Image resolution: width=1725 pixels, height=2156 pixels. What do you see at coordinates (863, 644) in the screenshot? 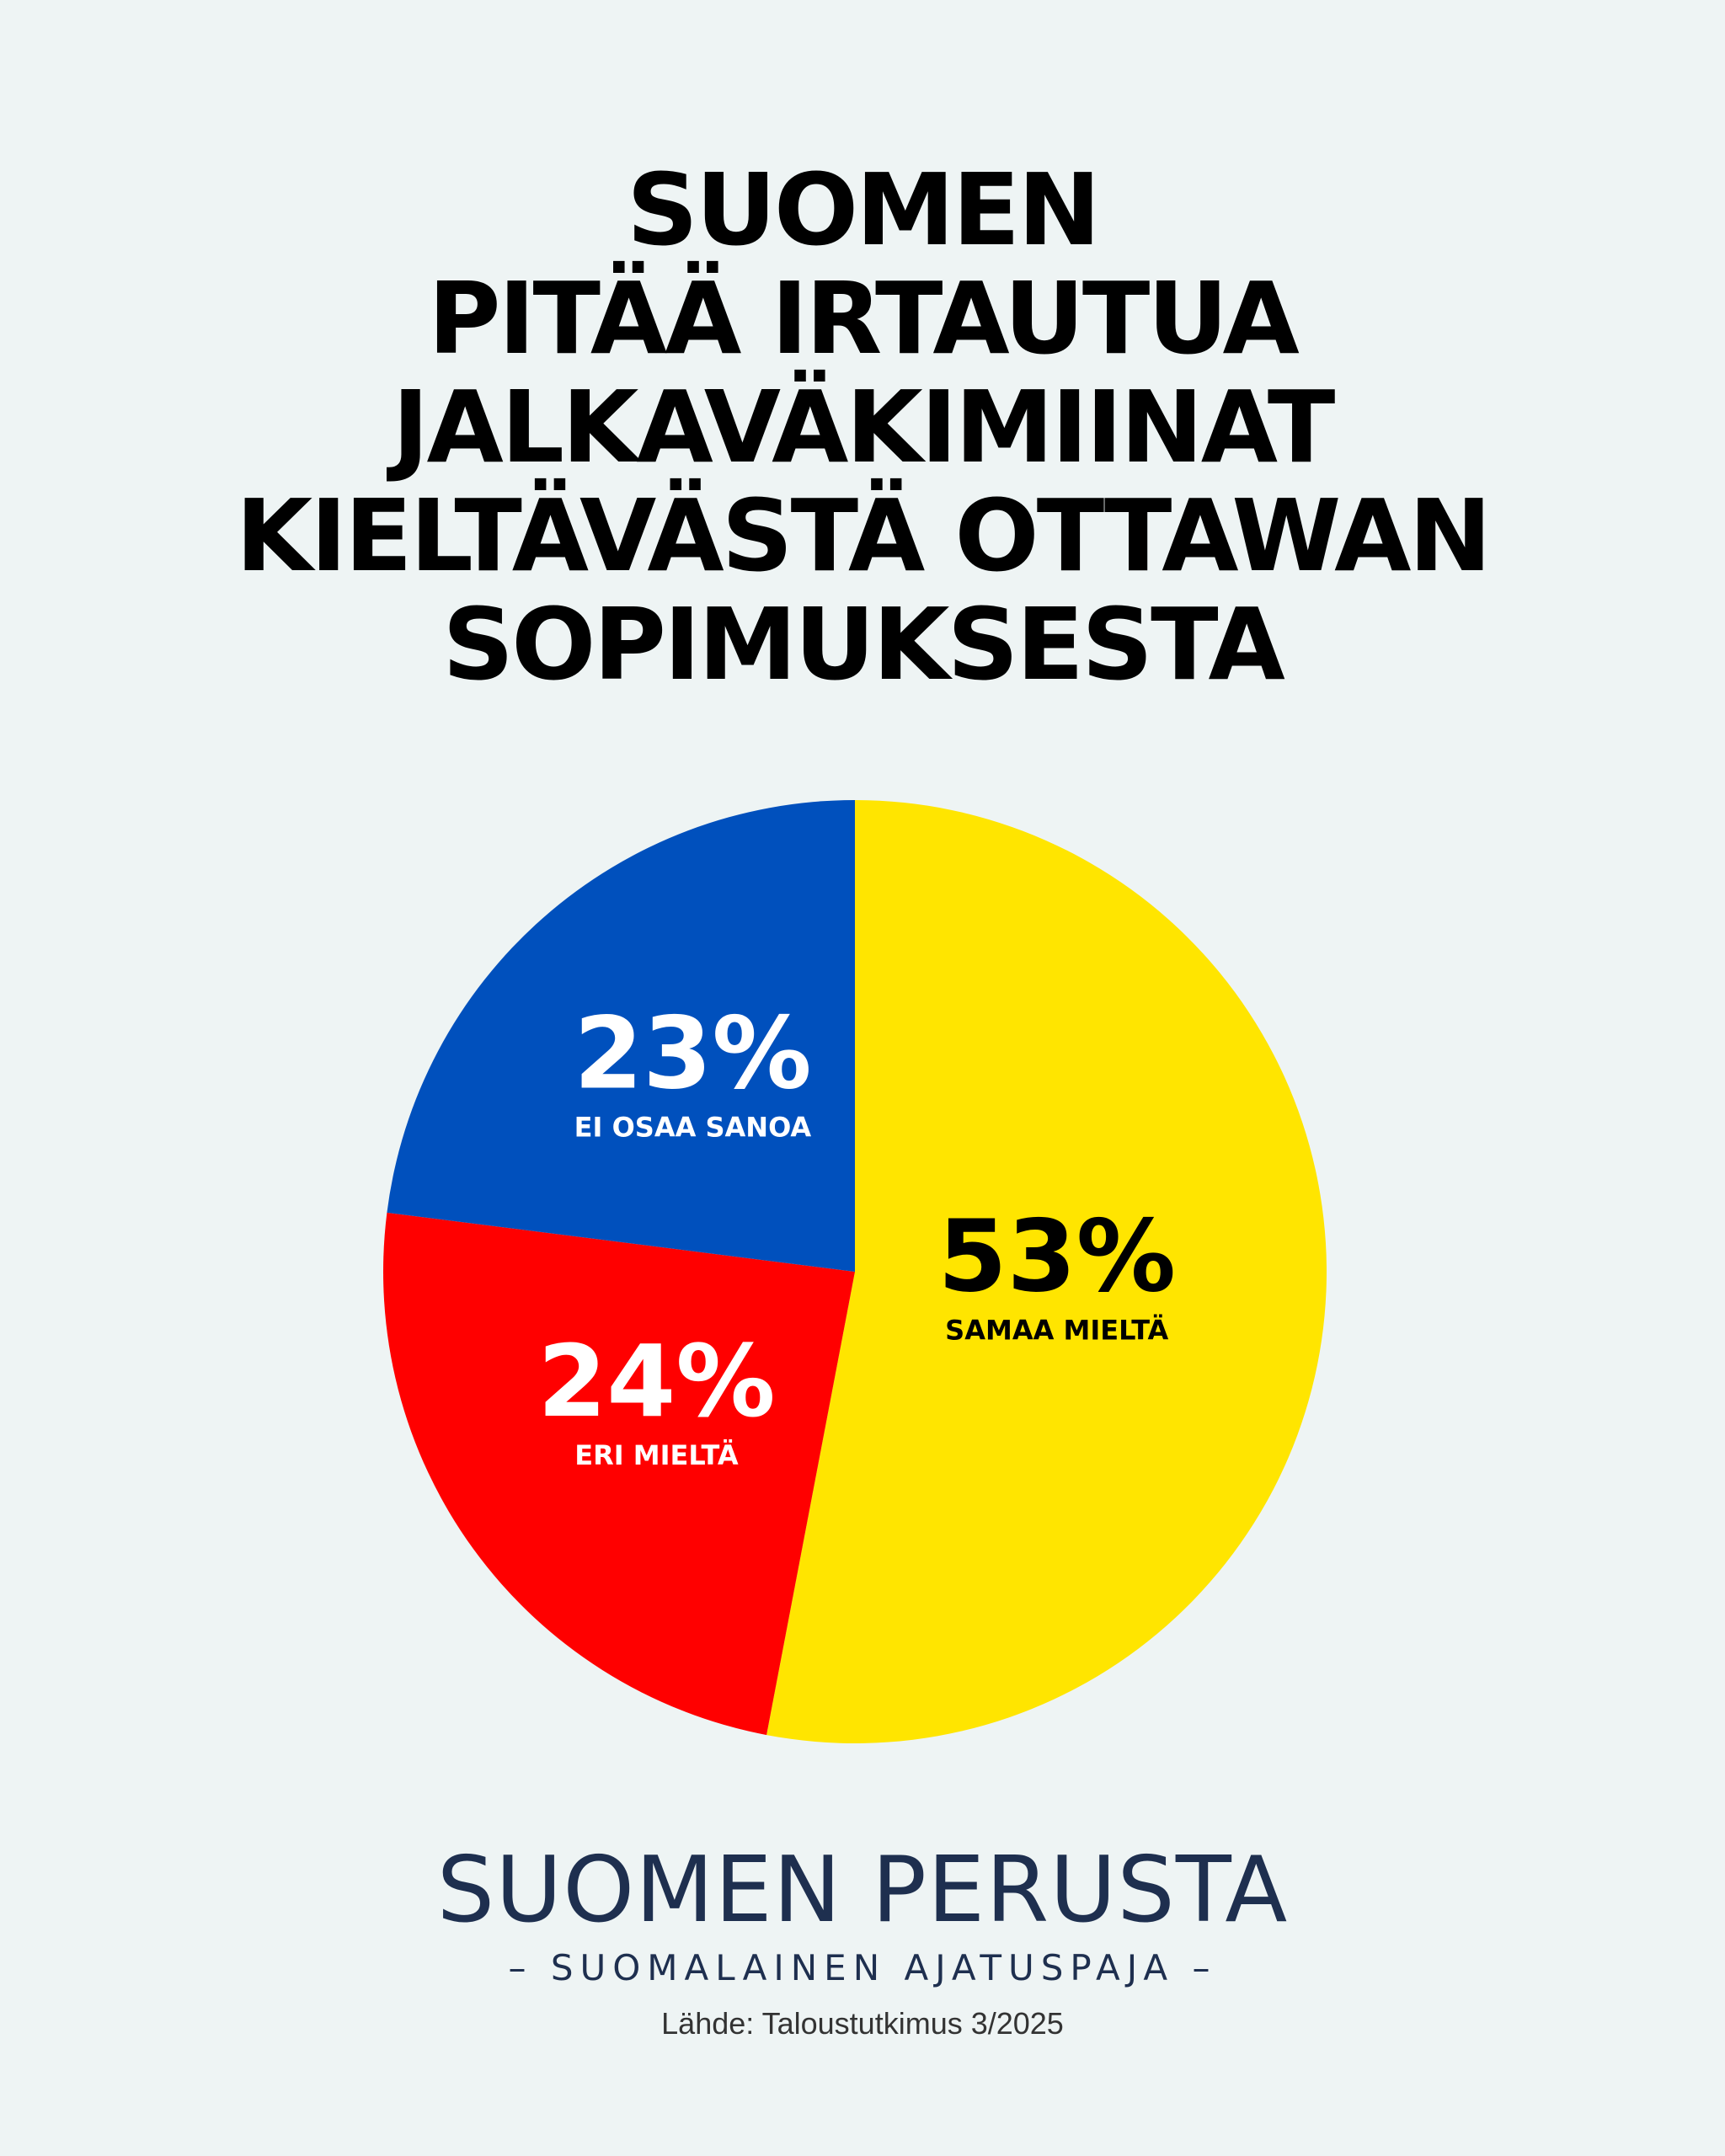
I see `title-line: SOPIMUKSESTA` at bounding box center [863, 644].